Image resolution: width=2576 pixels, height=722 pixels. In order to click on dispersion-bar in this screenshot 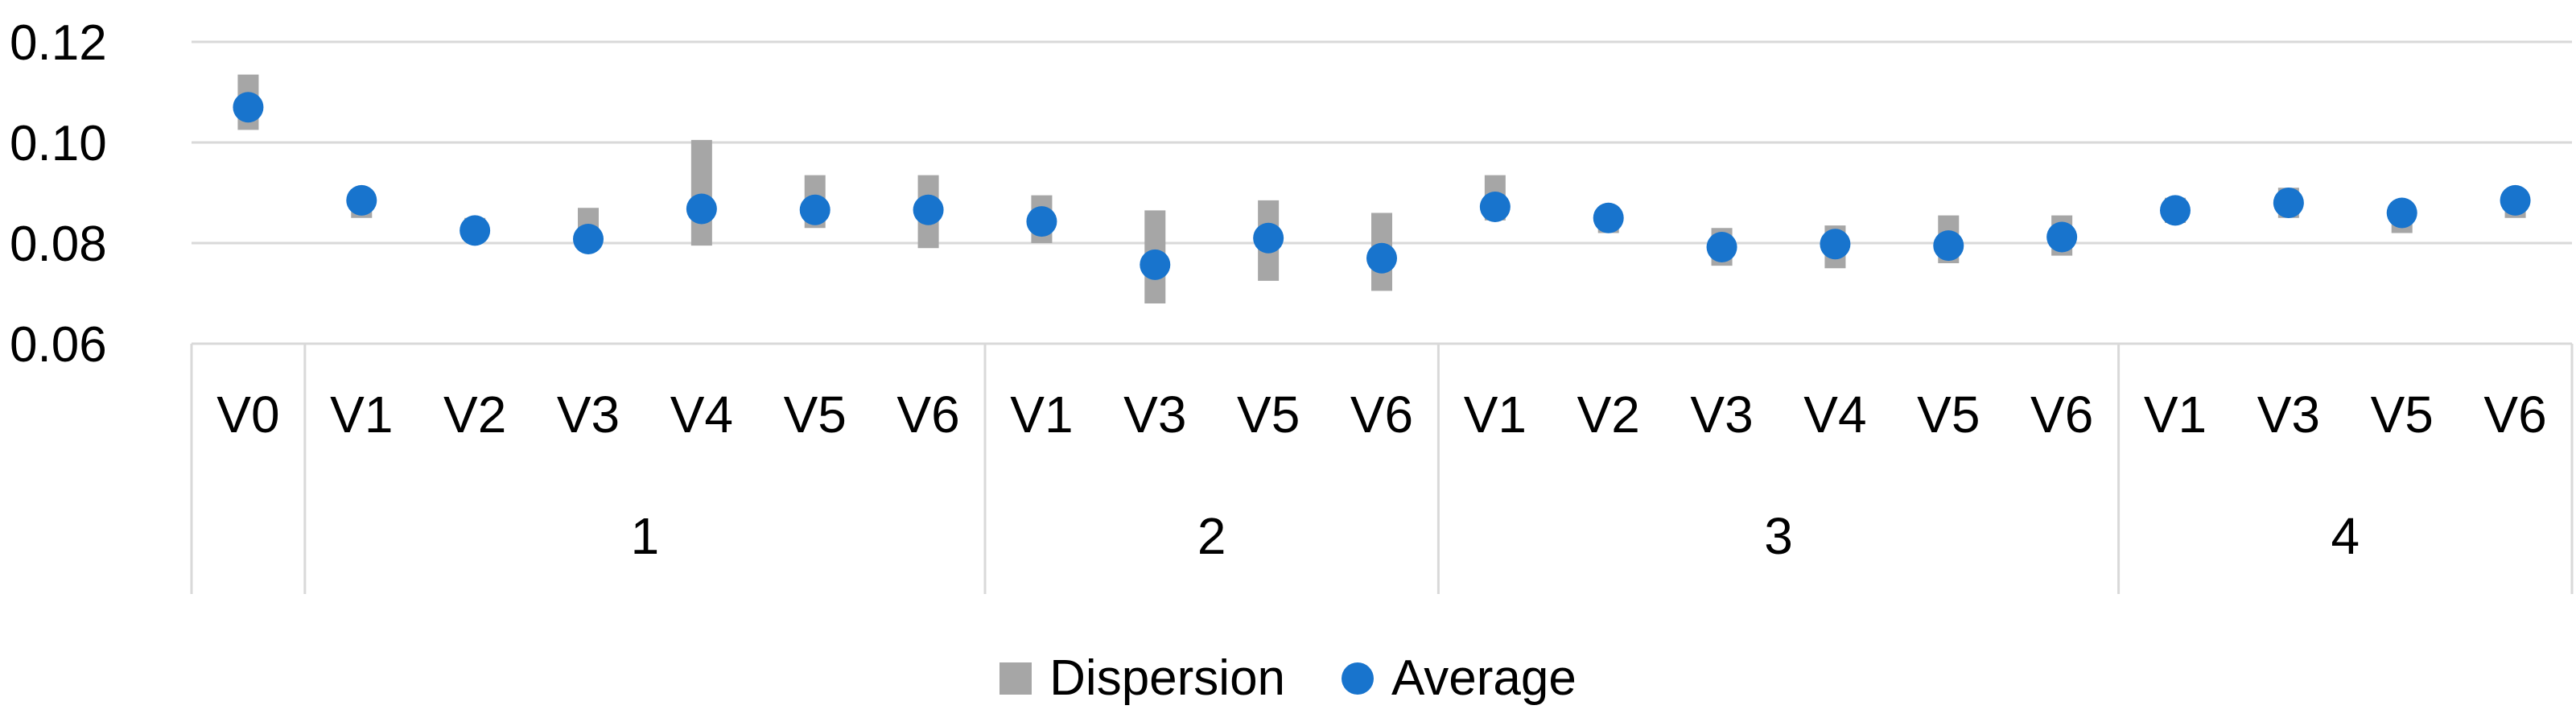, I will do `click(701, 192)`.